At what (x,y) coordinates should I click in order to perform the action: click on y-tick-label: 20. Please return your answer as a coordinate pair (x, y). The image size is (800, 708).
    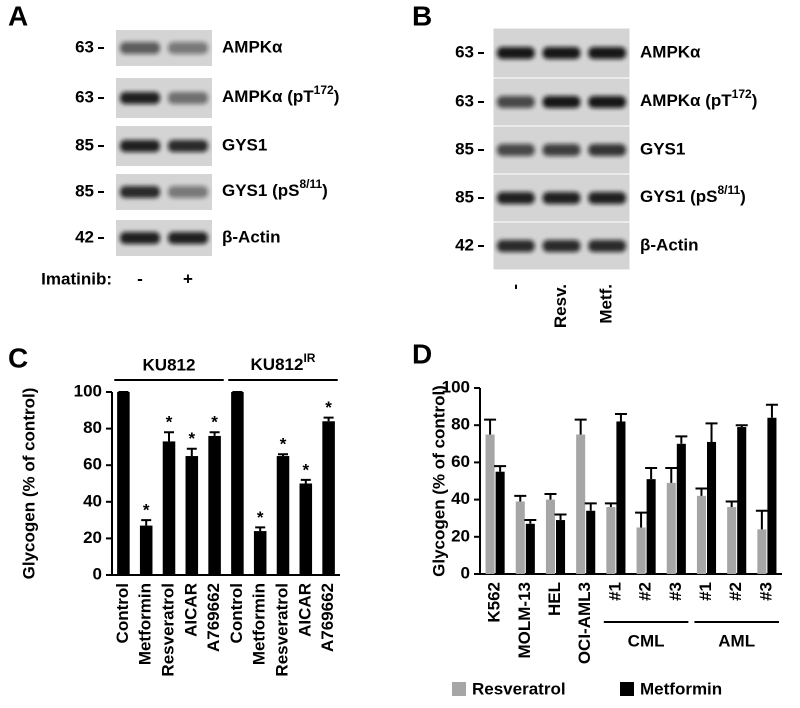
    Looking at the image, I should click on (92, 537).